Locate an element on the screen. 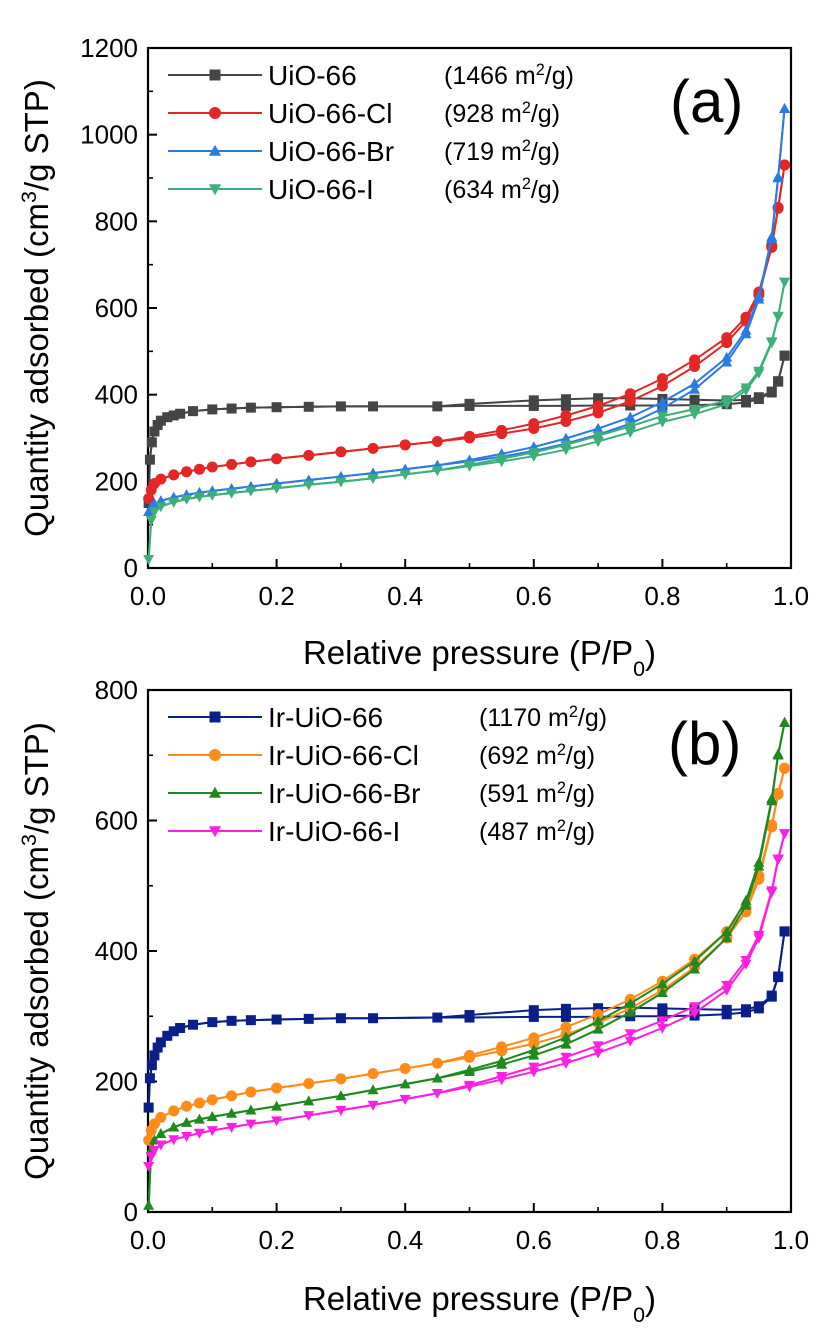  y-tick-label: 600 is located at coordinates (116, 308).